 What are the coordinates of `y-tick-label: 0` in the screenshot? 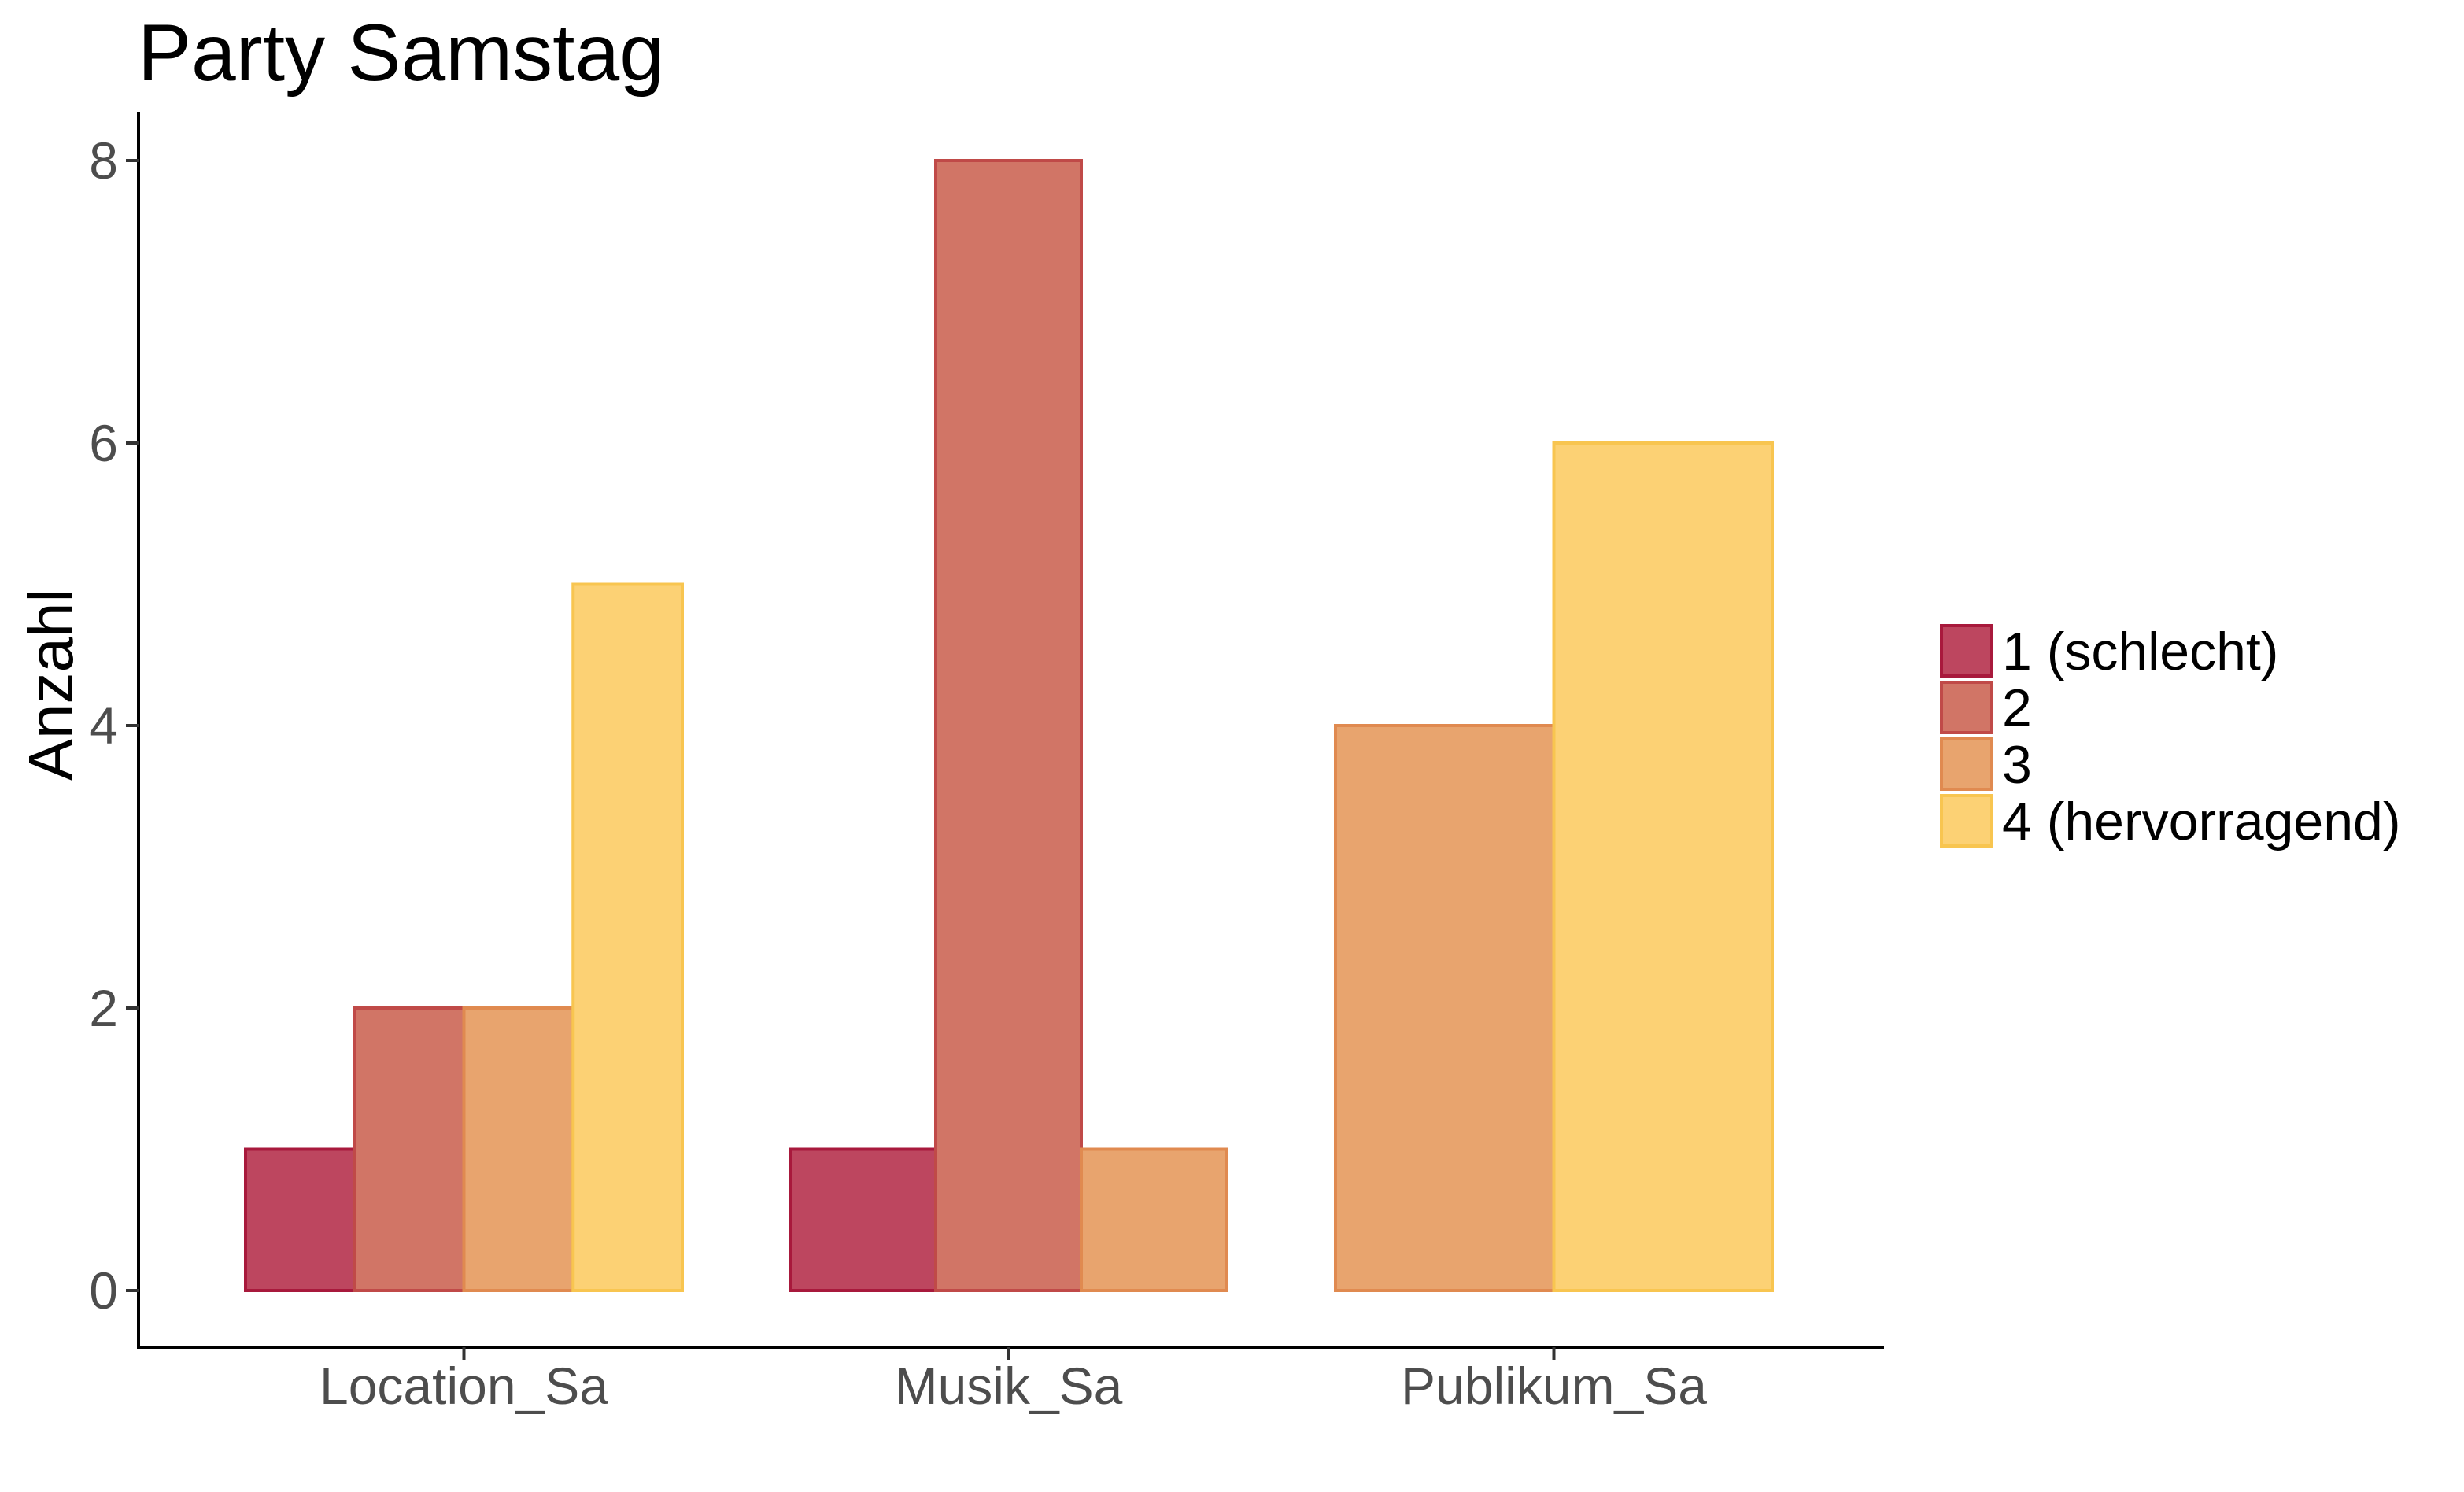 It's located at (103, 1290).